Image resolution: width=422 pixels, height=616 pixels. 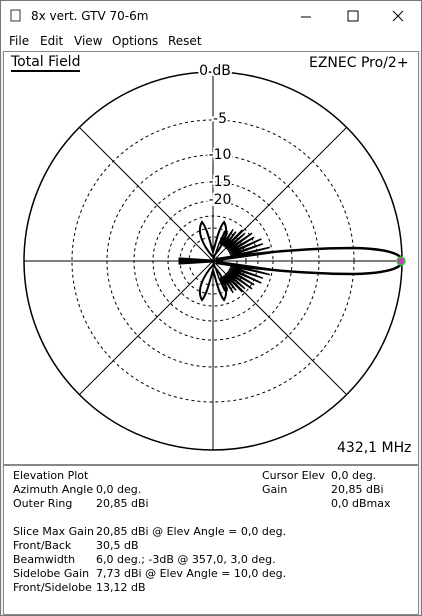 I want to click on info-value: 7,73 dBi @ Elev Angle = 10,0 deg., so click(x=191, y=573).